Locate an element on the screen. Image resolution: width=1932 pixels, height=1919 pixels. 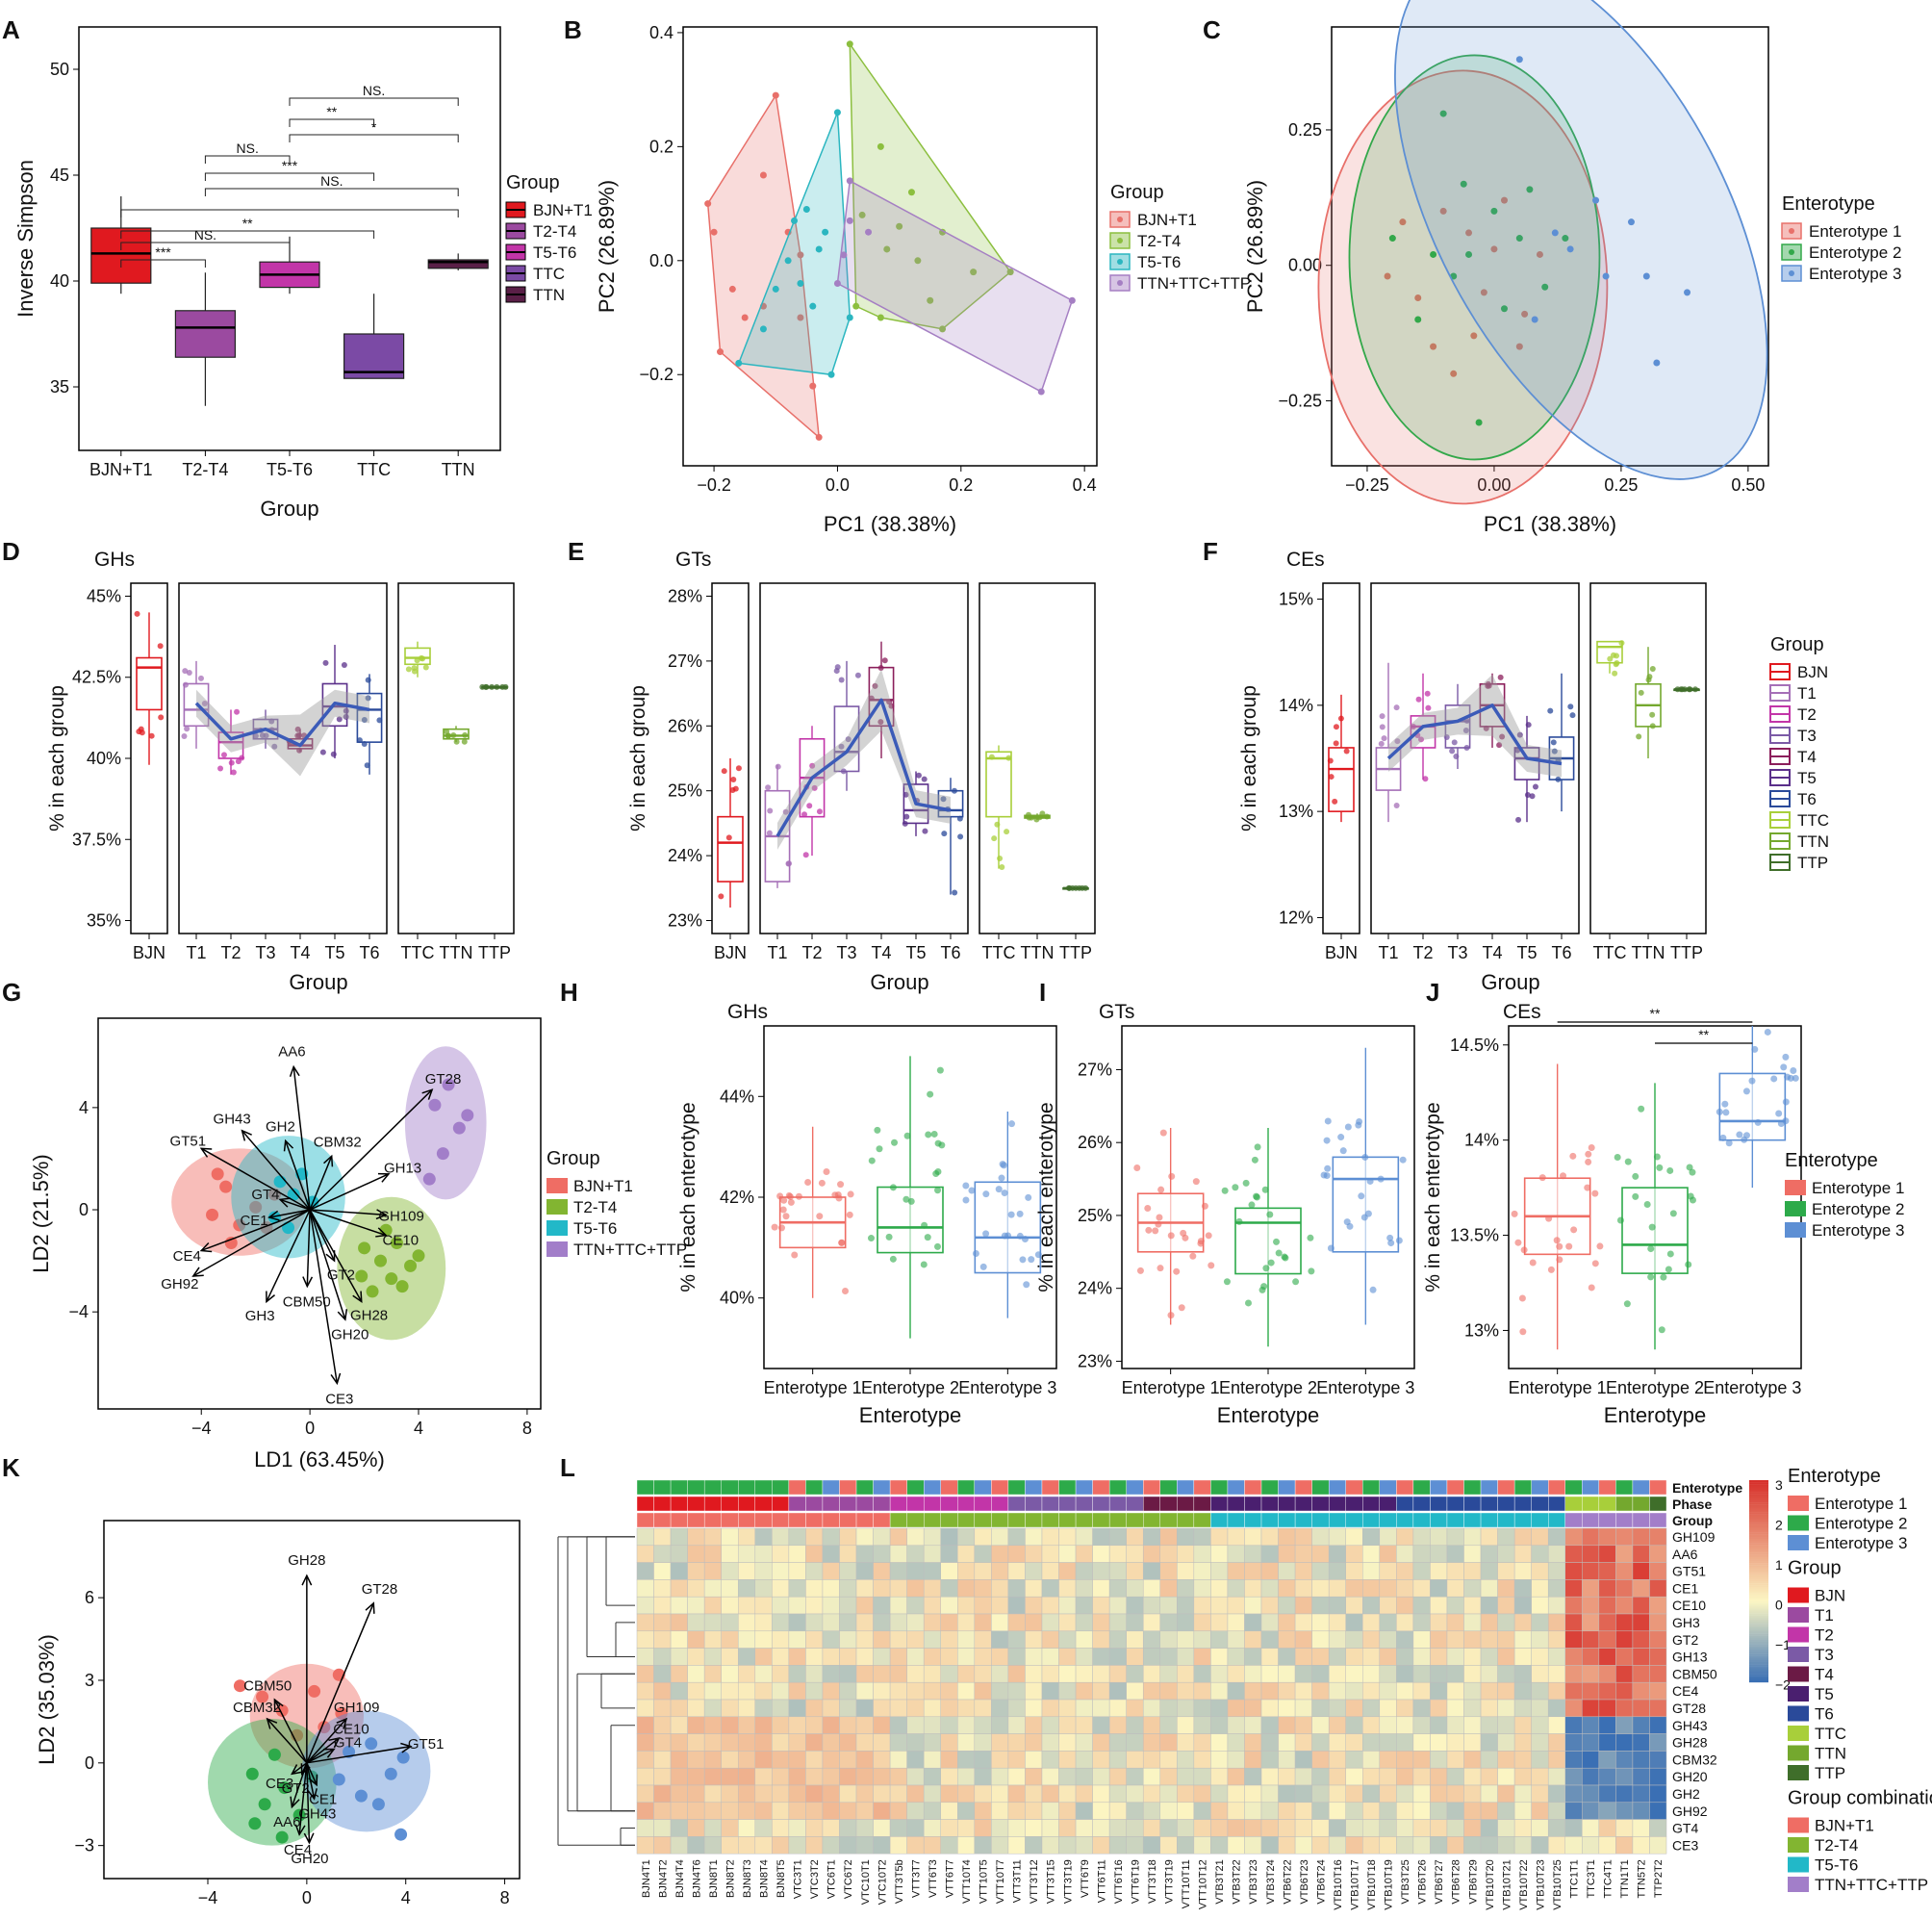
jitter-TTP is located at coordinates (1694, 689).